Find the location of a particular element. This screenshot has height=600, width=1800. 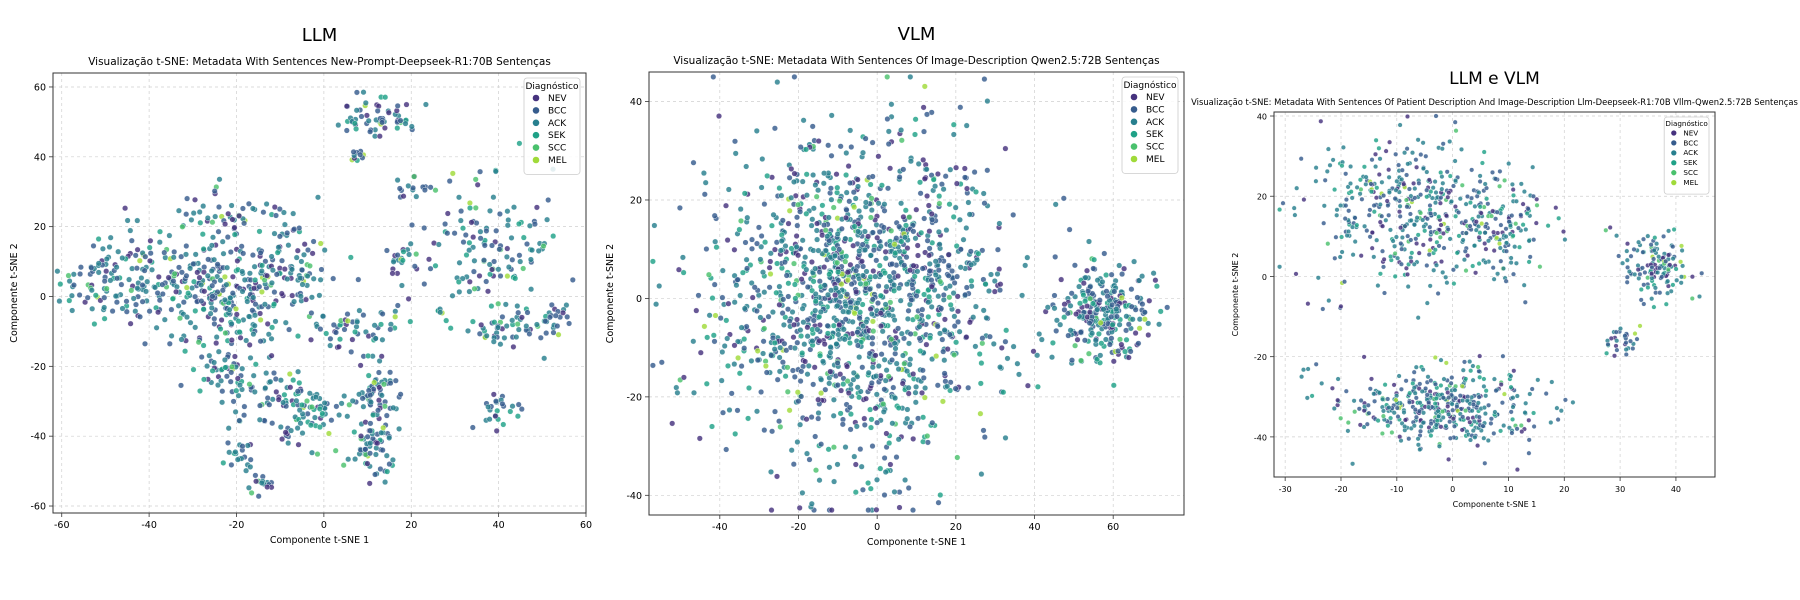

y-tick-label: 60 is located at coordinates (40, 87).